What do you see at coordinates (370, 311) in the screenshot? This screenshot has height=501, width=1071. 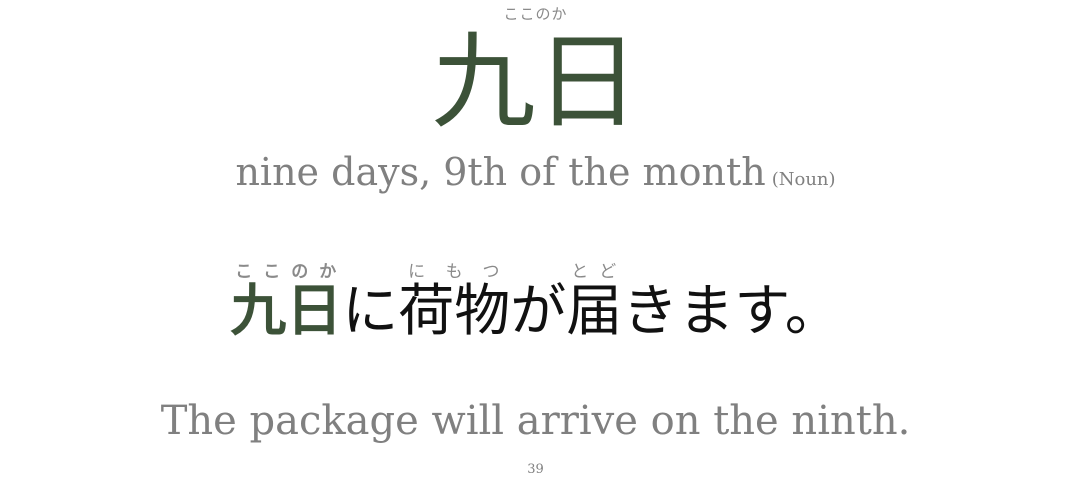 I see `sentence-segment: に` at bounding box center [370, 311].